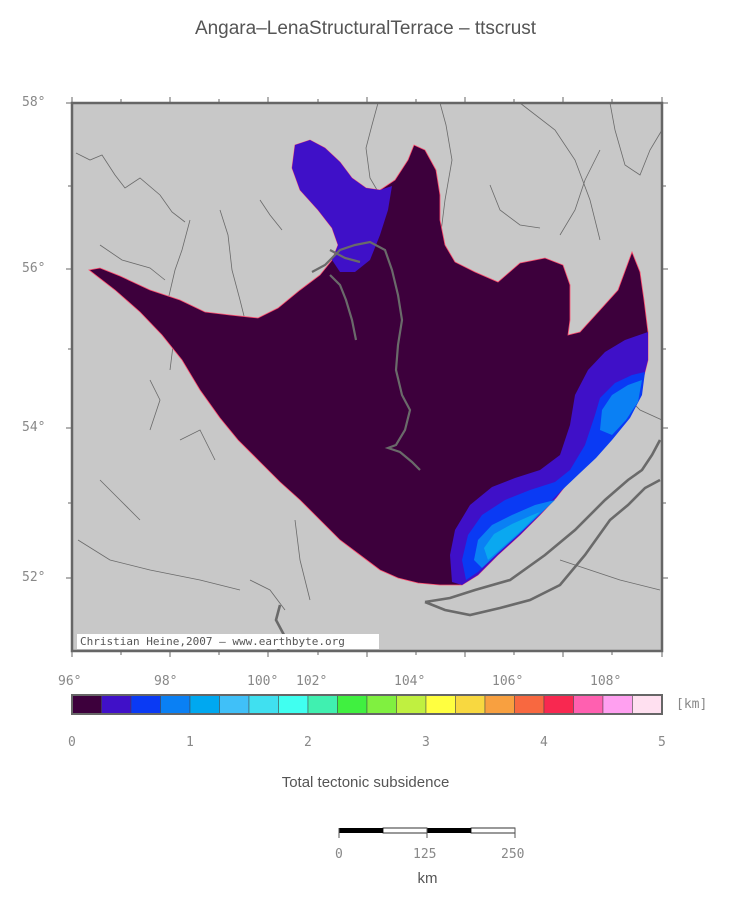 The width and height of the screenshot is (731, 905). Describe the element at coordinates (342, 206) in the screenshot. I see `basin-north-lobe` at that location.